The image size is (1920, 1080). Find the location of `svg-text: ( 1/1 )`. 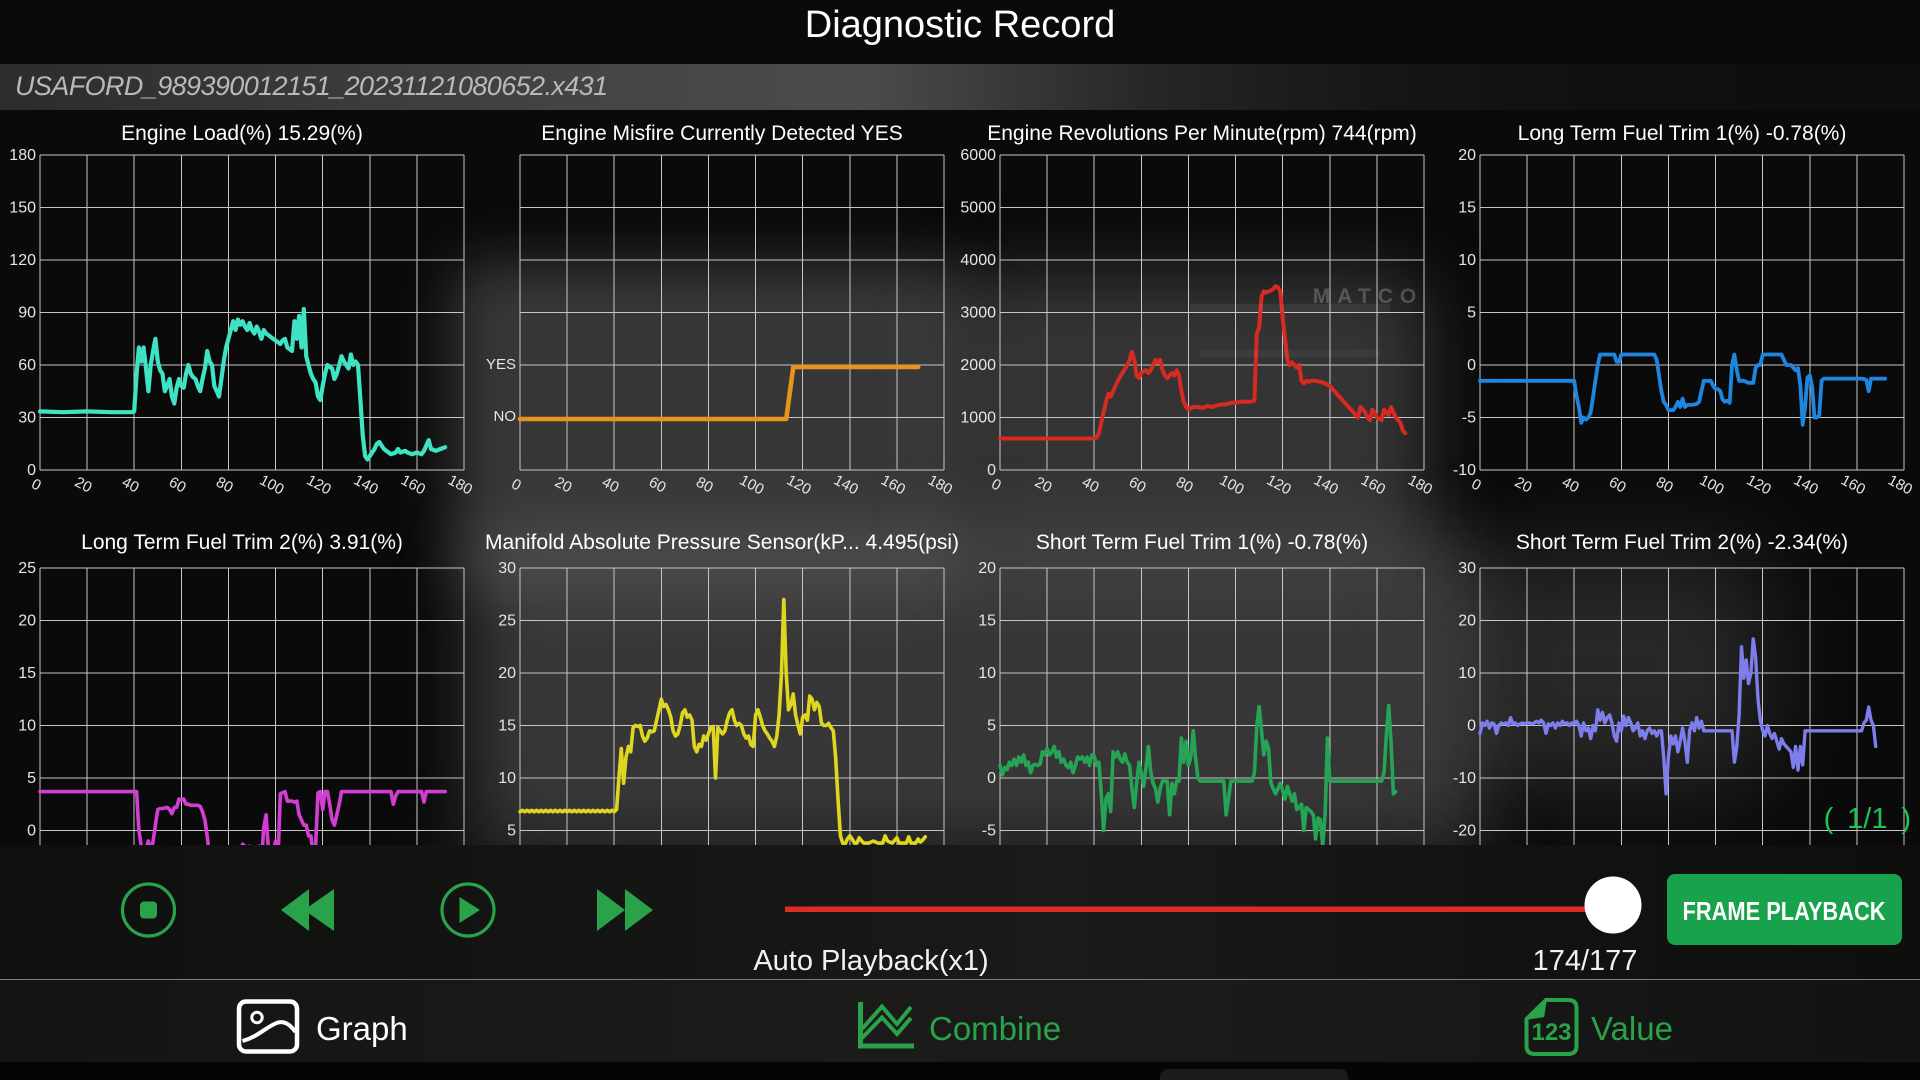

svg-text: ( 1/1 ) is located at coordinates (1867, 819).